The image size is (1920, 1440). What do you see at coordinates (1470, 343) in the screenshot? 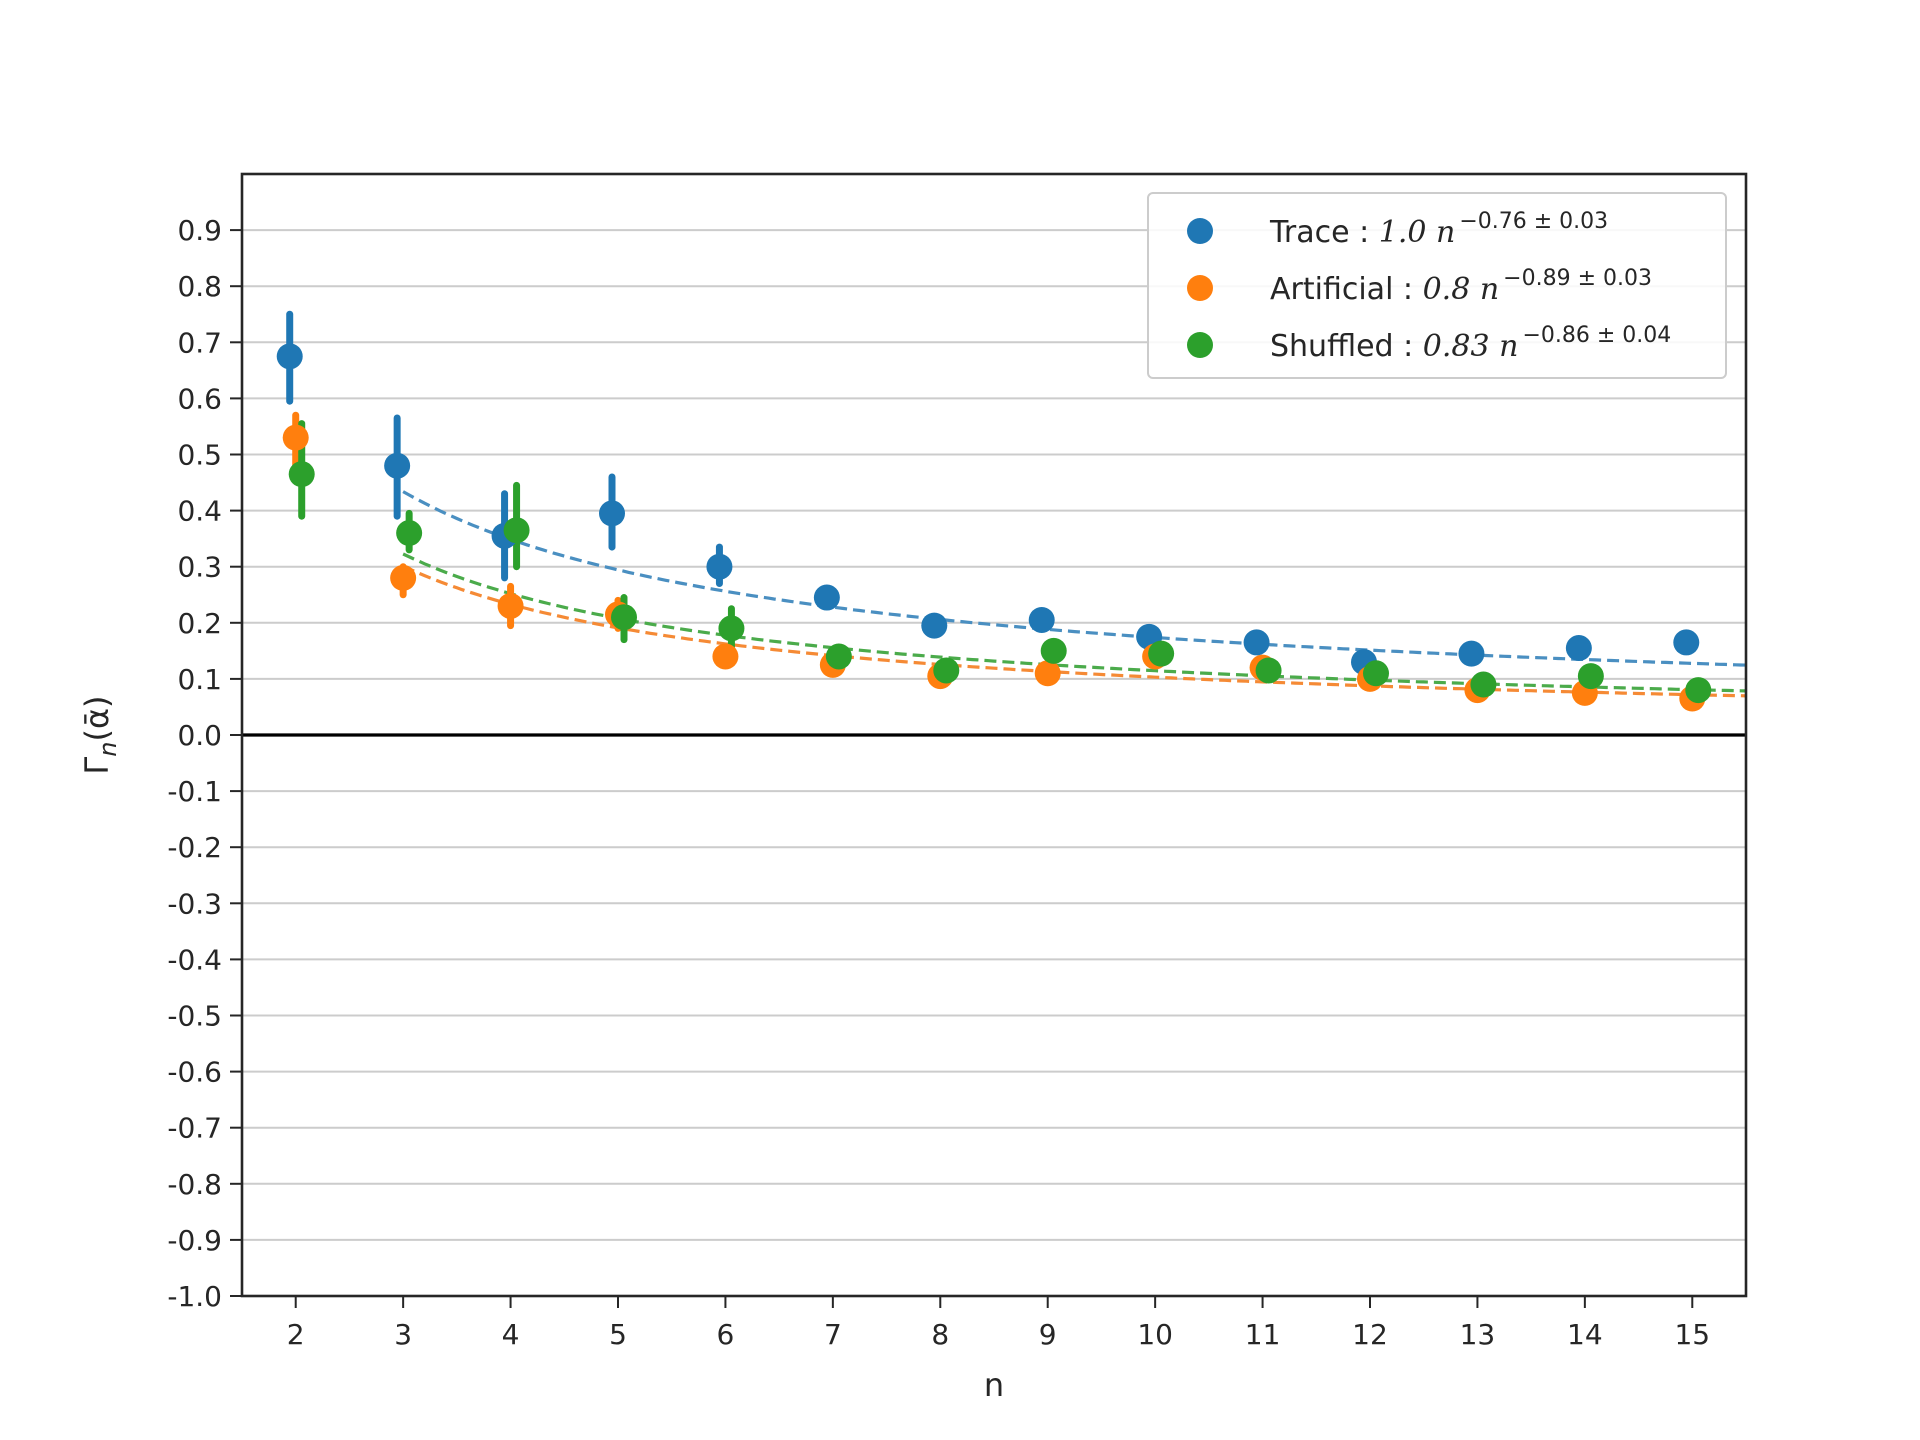
I see `legend-label-shuffled: Shuffled : 0.83 n −0.86 ± 0.04` at bounding box center [1470, 343].